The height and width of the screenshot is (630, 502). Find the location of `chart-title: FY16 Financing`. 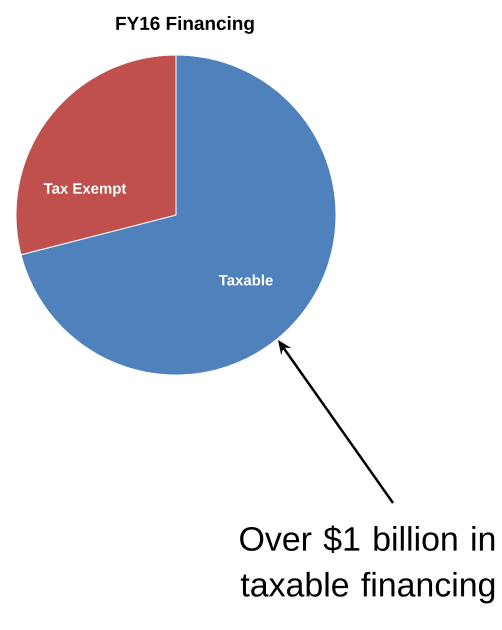

chart-title: FY16 Financing is located at coordinates (185, 25).